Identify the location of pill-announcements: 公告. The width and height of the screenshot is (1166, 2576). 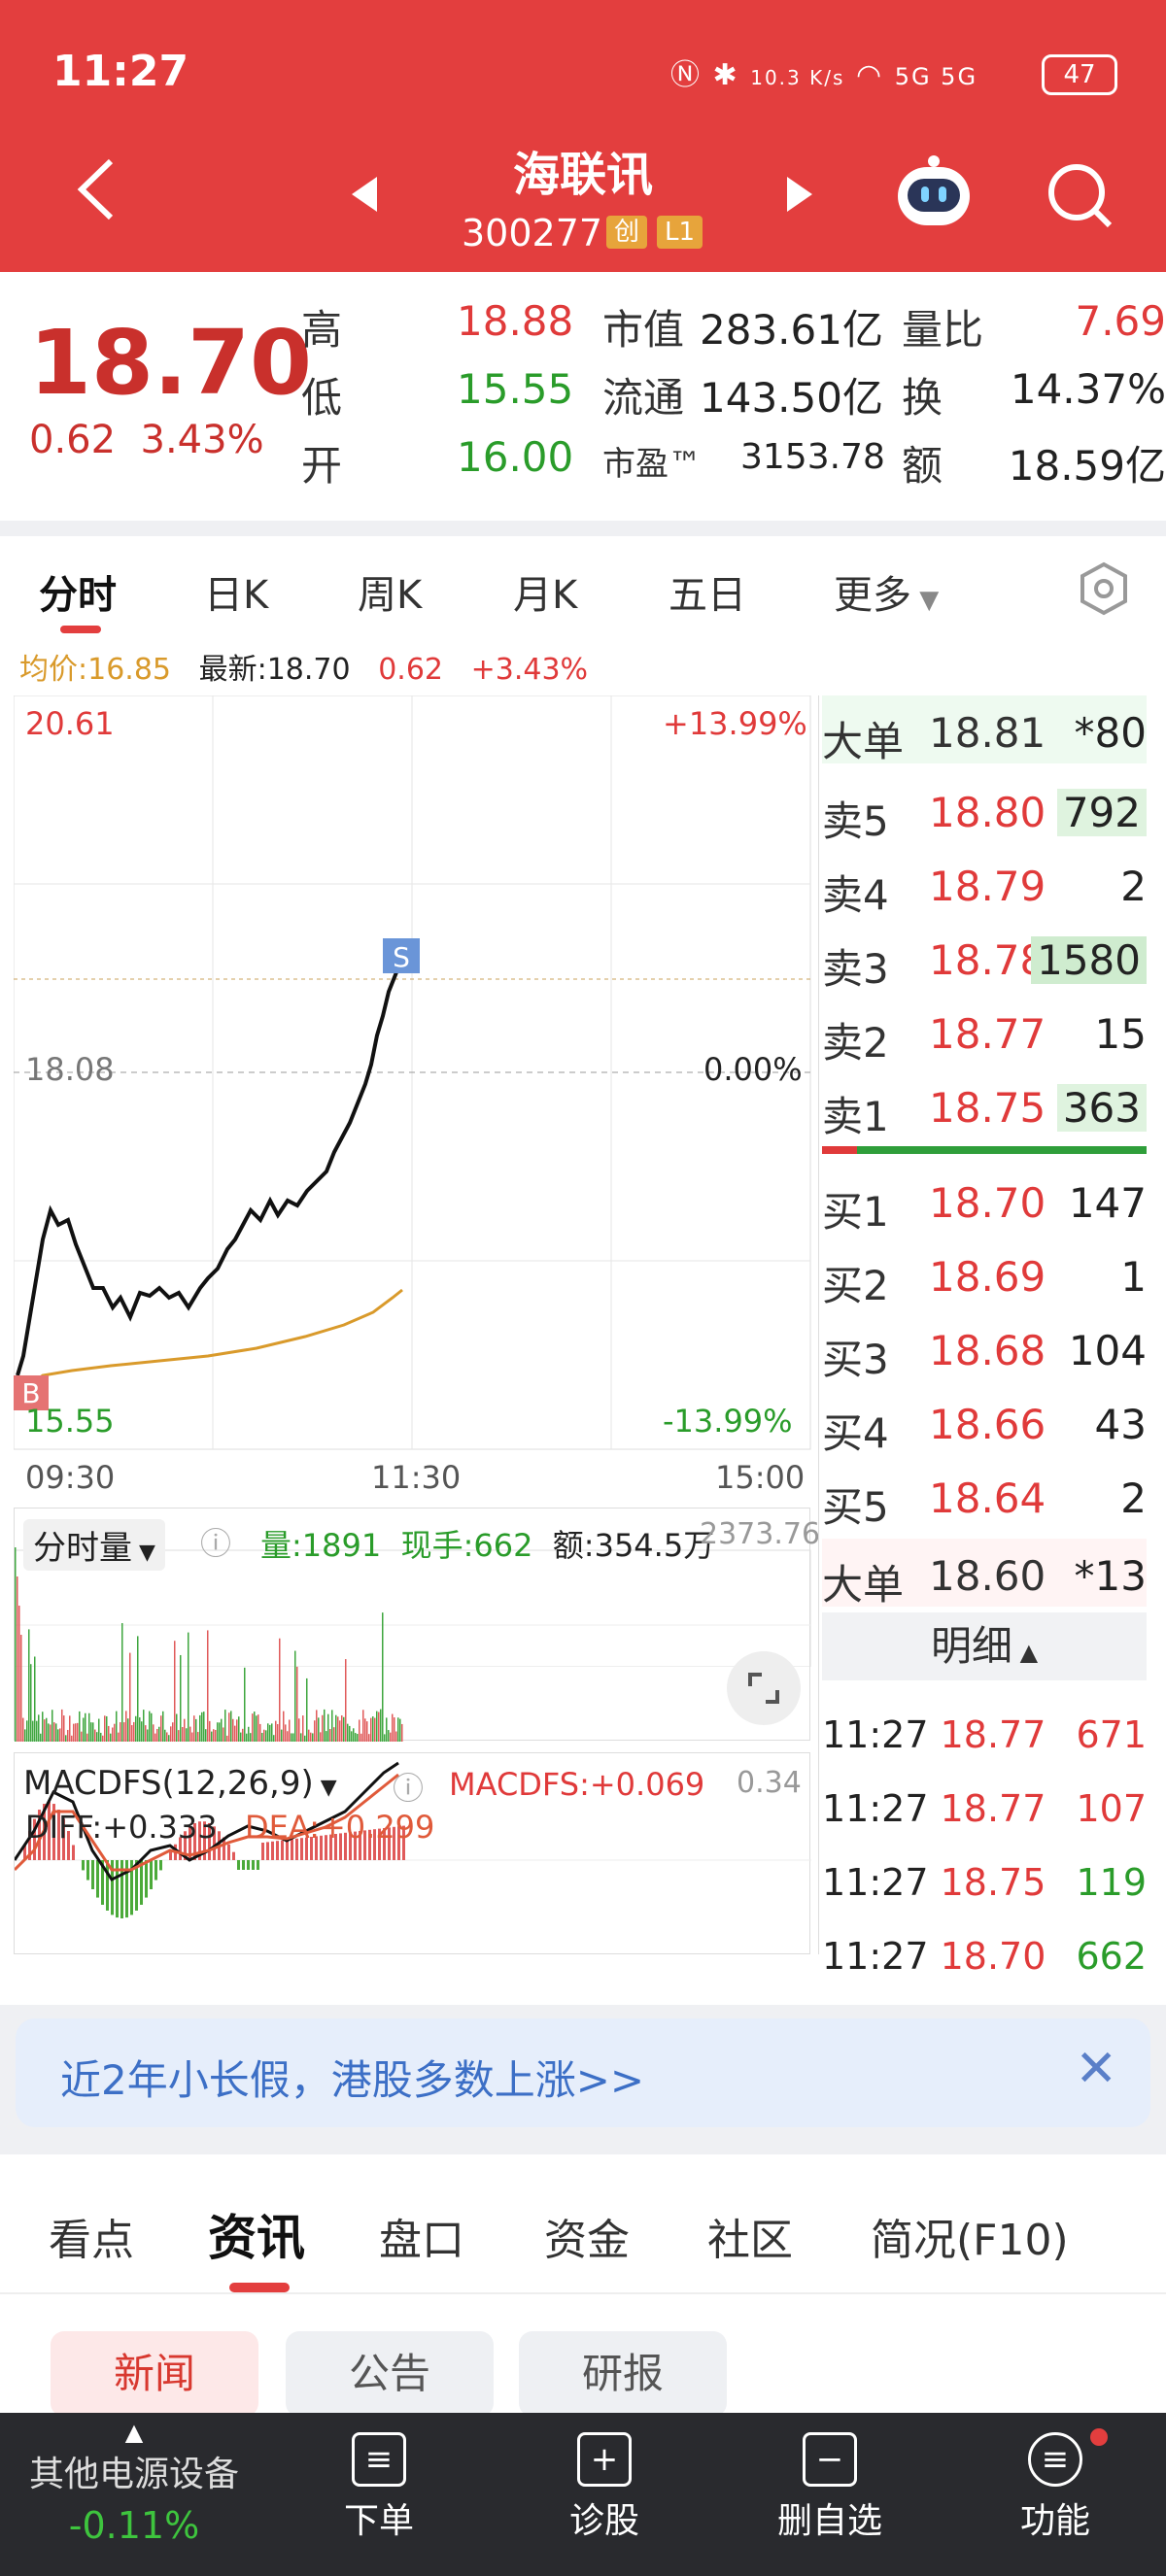
(390, 2374).